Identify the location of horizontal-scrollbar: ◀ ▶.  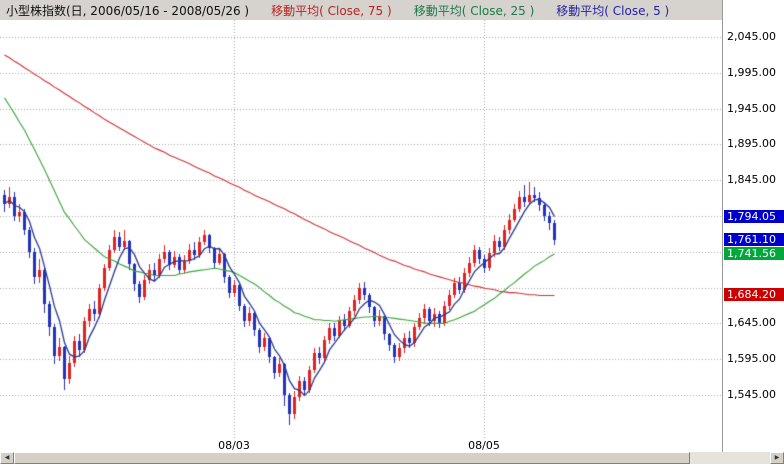
(392, 458).